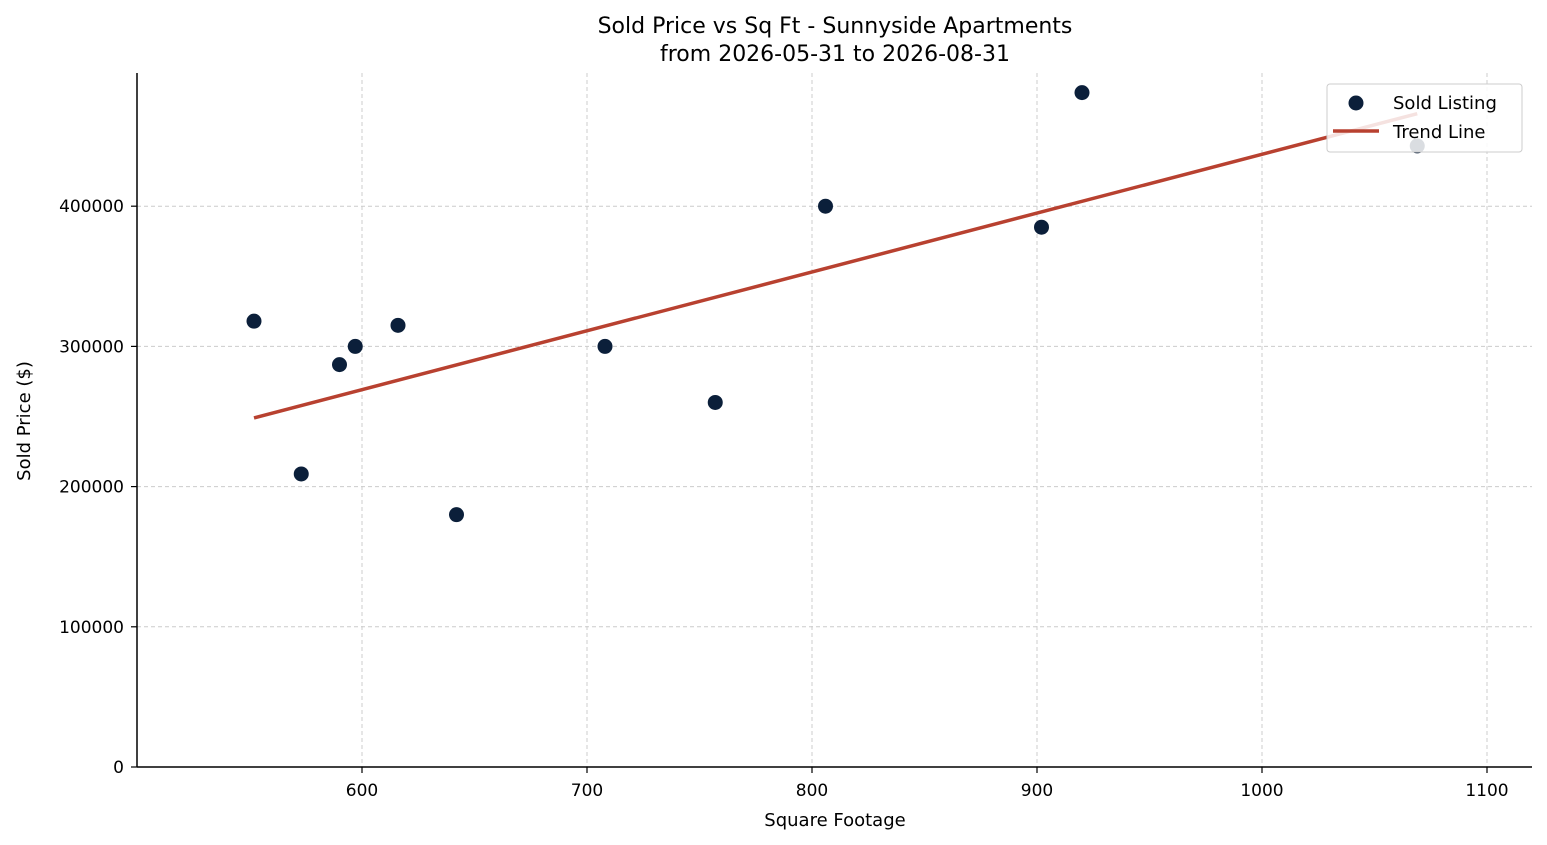 This screenshot has width=1547, height=845. What do you see at coordinates (587, 791) in the screenshot?
I see `x-tick-label: 700` at bounding box center [587, 791].